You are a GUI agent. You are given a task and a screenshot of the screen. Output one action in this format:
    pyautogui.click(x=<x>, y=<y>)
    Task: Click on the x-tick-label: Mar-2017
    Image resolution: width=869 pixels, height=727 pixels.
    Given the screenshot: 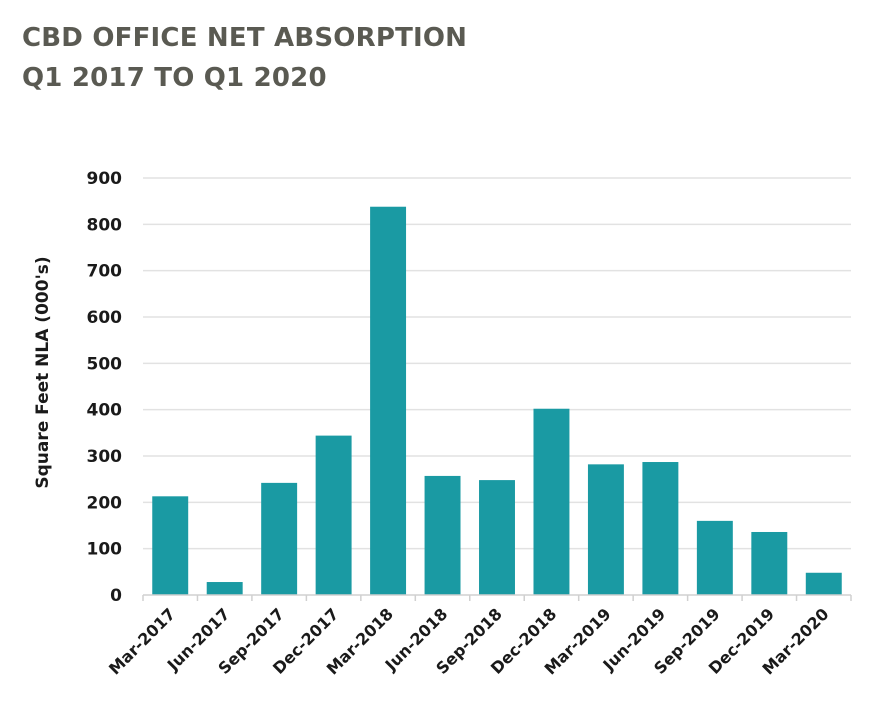 What is the action you would take?
    pyautogui.click(x=142, y=641)
    